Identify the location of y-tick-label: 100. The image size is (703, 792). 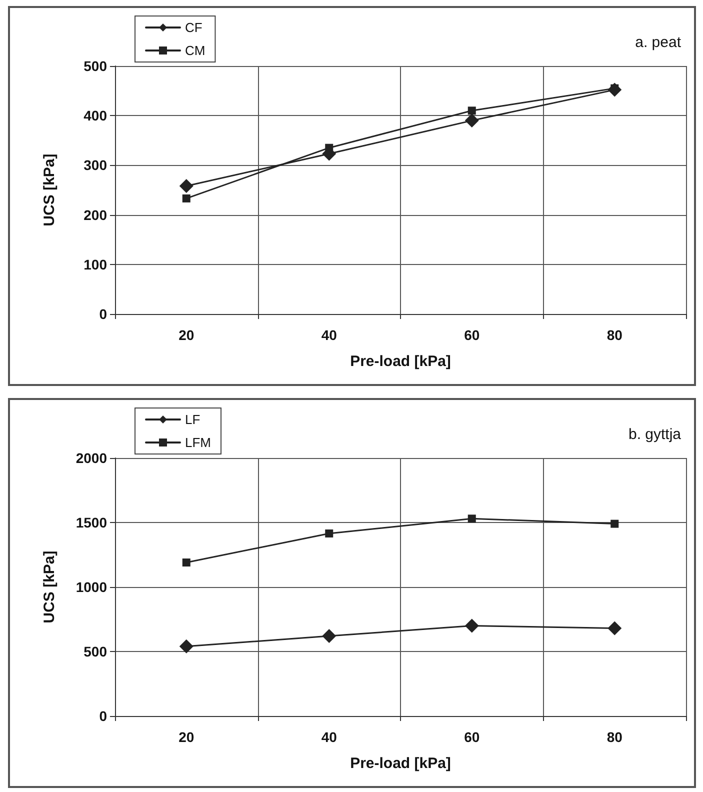
(96, 264).